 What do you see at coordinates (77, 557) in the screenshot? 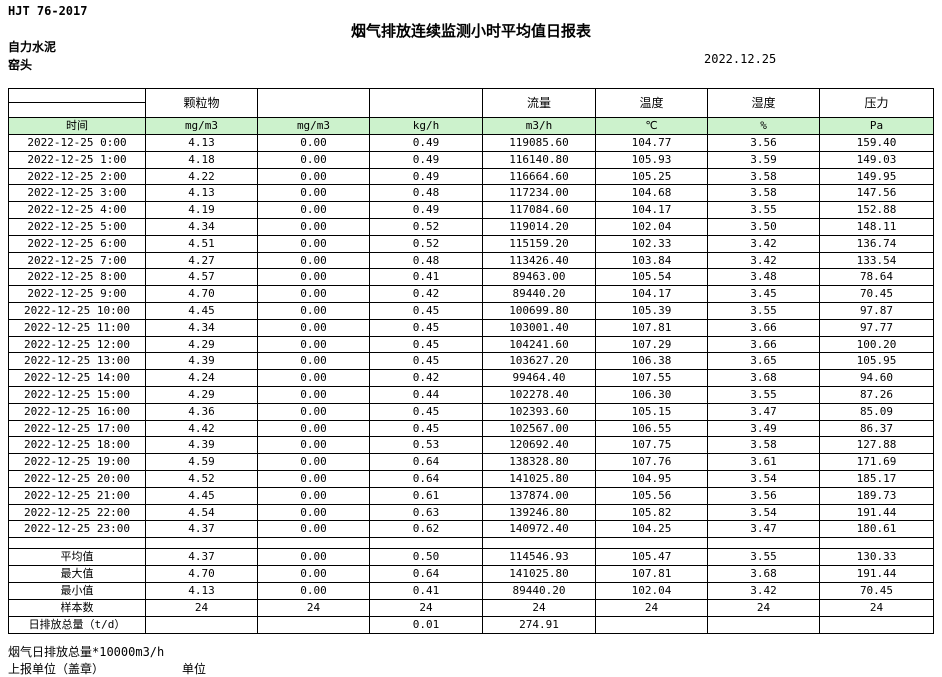
I see `summary-label-cell: 平均值` at bounding box center [77, 557].